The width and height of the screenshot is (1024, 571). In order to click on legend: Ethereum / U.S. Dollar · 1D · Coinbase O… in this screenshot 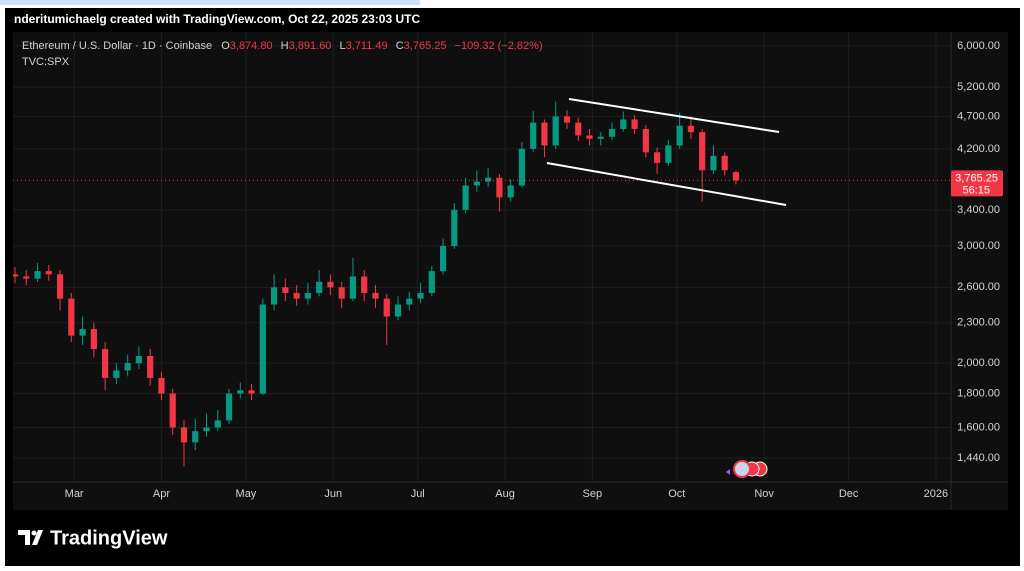, I will do `click(282, 46)`.